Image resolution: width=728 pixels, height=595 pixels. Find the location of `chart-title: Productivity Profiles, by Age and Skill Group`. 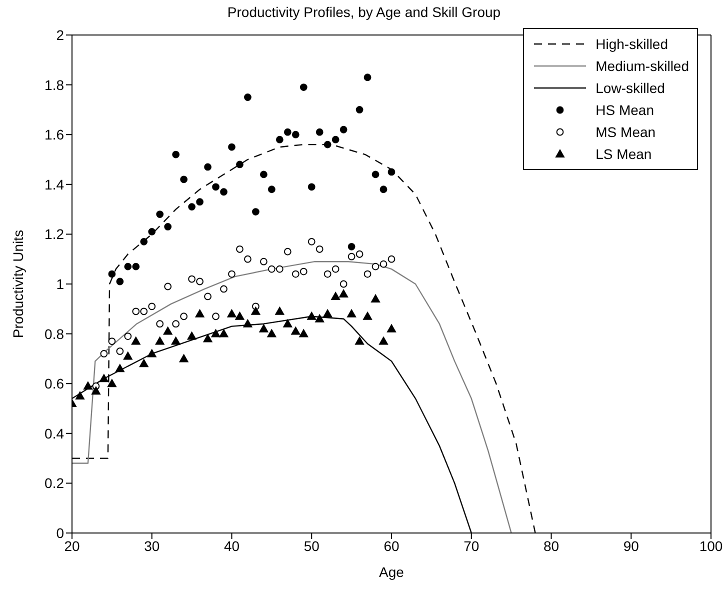

chart-title: Productivity Profiles, by Age and Skill Group is located at coordinates (364, 12).